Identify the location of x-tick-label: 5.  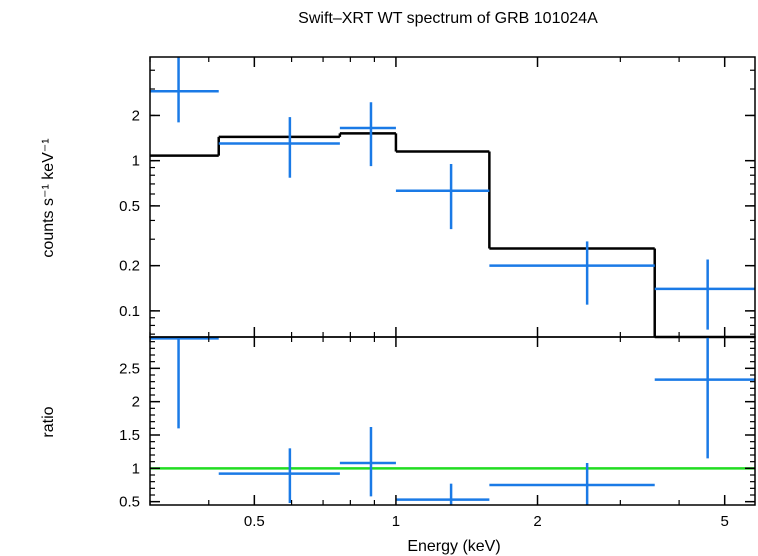
(725, 521).